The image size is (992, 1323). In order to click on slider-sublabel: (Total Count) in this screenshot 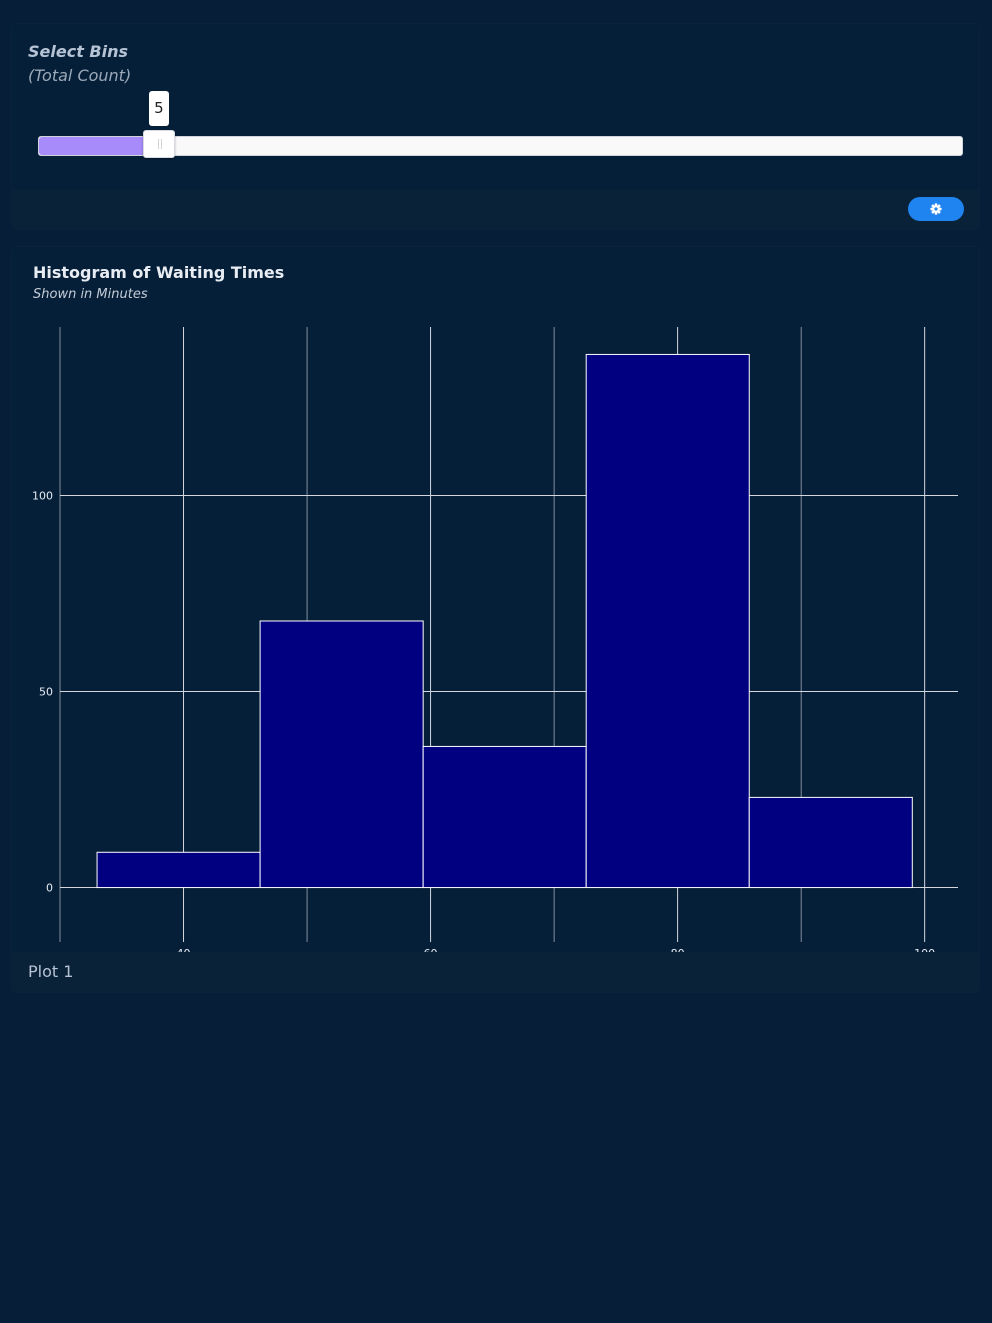, I will do `click(80, 75)`.